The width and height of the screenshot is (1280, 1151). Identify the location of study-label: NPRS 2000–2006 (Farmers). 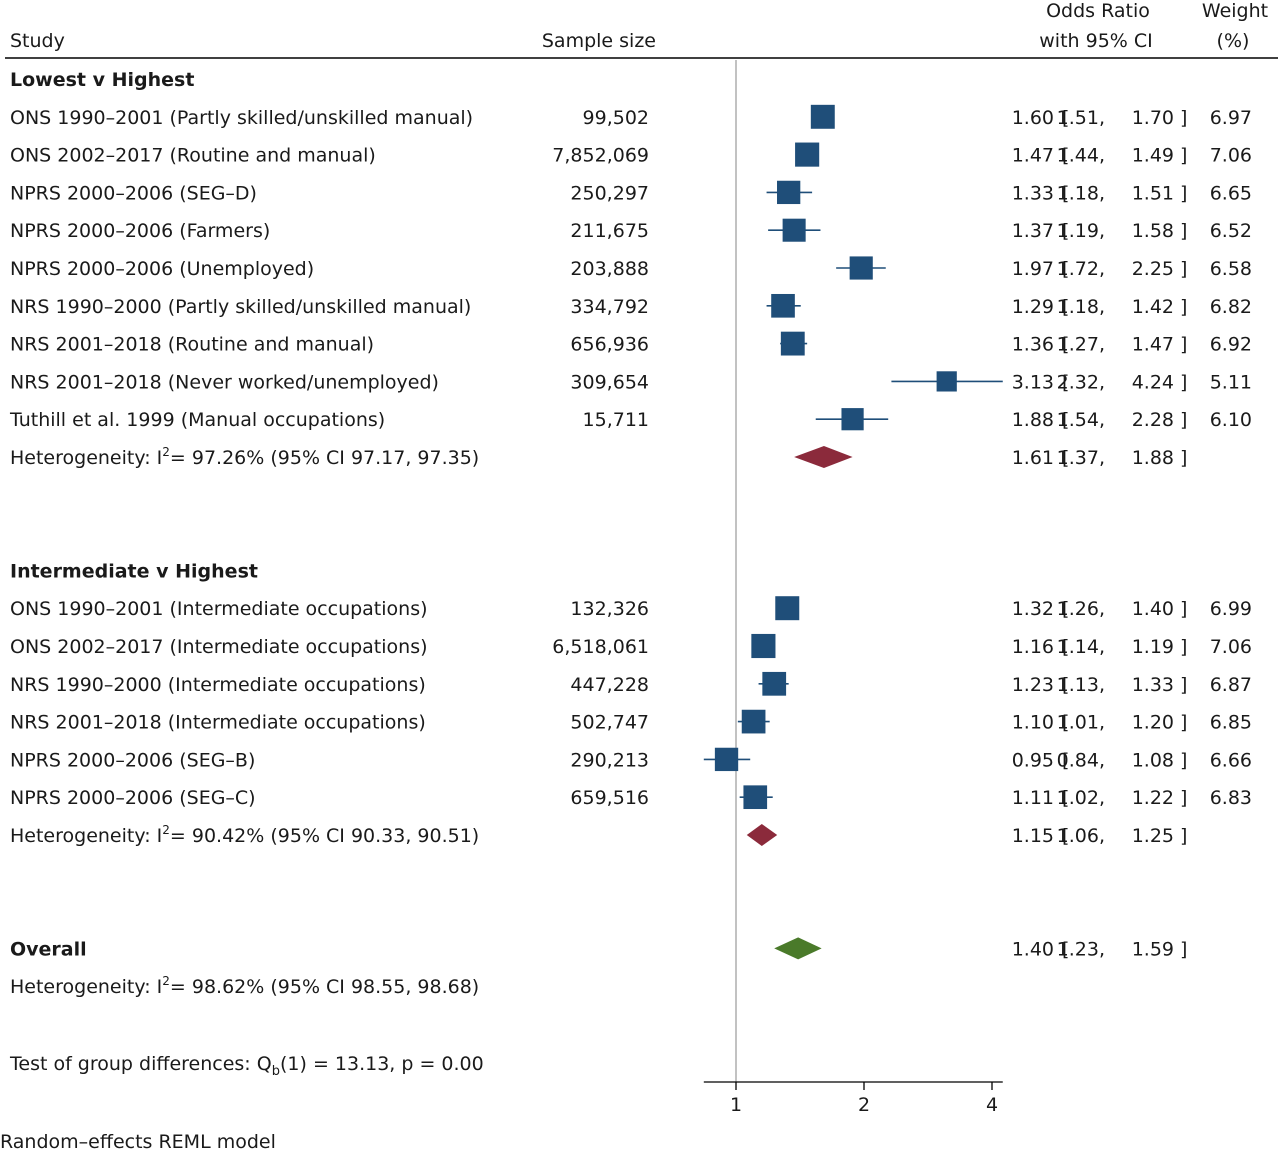
(140, 231).